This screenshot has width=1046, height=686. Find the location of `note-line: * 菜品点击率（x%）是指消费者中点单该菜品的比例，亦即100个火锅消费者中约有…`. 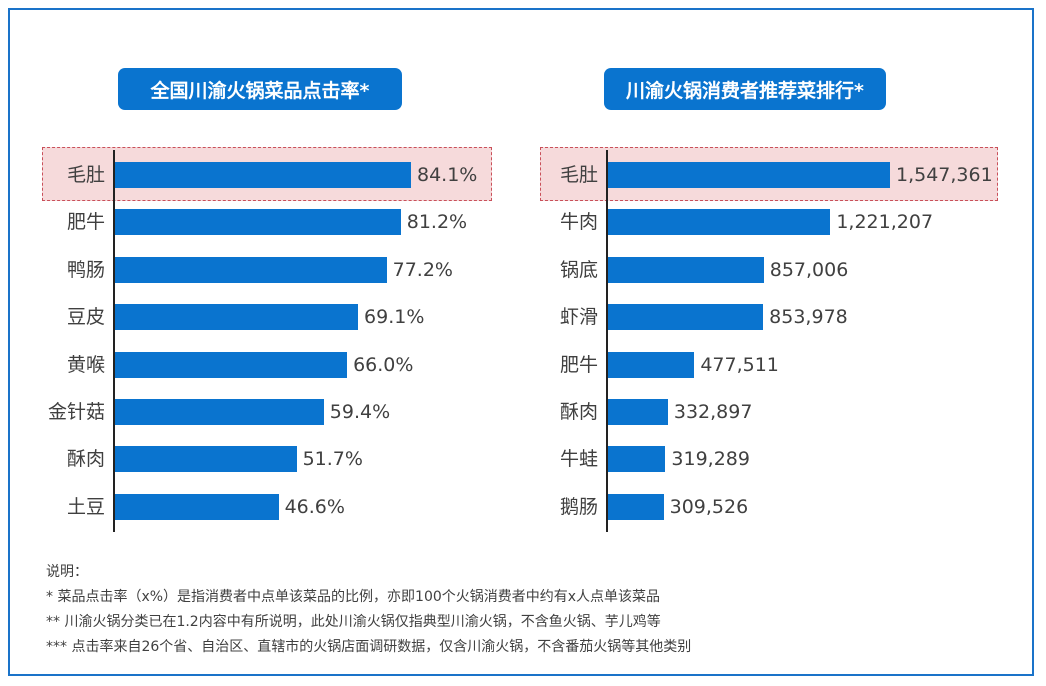

note-line: * 菜品点击率（x%）是指消费者中点单该菜品的比例，亦即100个火锅消费者中约有… is located at coordinates (353, 597).